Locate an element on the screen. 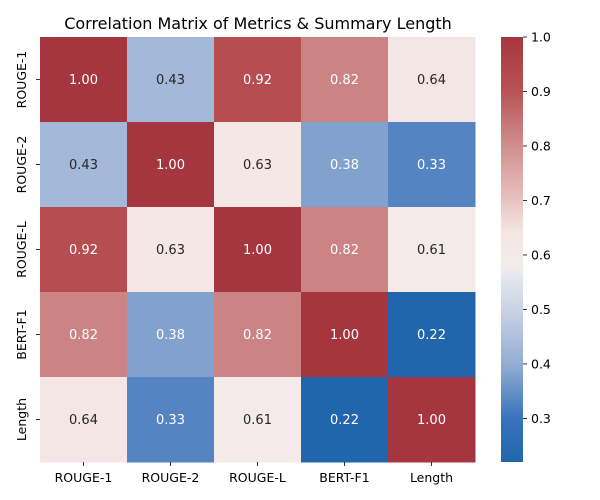 This screenshot has width=600, height=500. x-tick-label: ROUGE-1 is located at coordinates (84, 477).